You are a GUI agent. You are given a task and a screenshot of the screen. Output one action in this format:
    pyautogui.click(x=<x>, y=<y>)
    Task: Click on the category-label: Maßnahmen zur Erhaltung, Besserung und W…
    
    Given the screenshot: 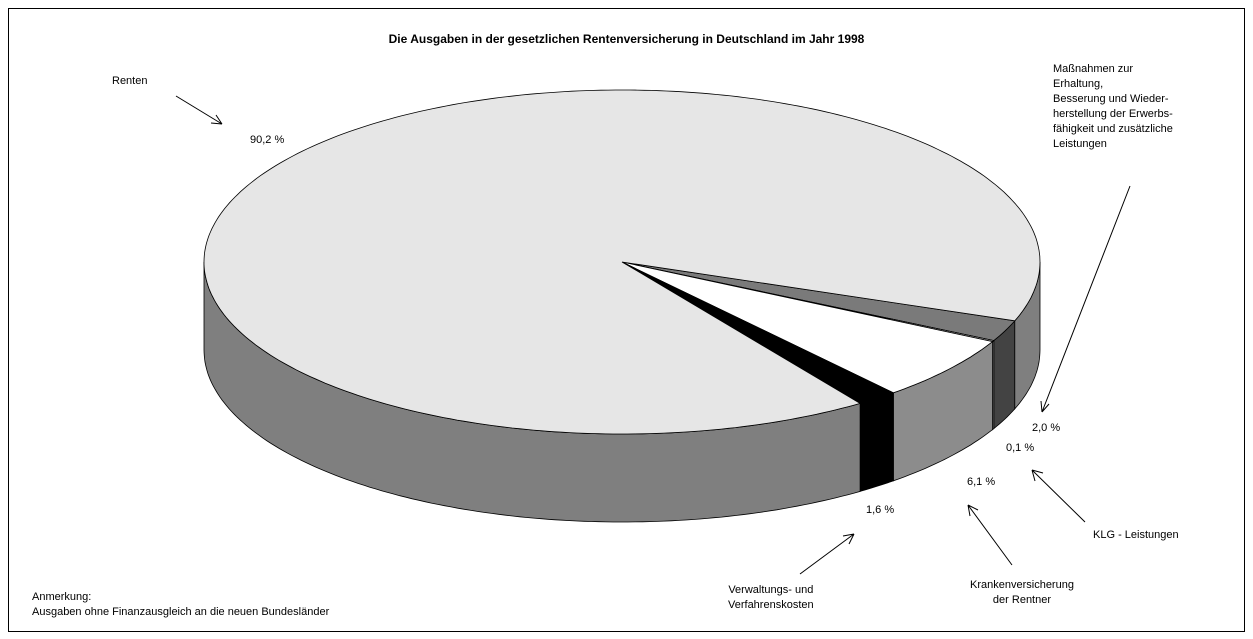 What is the action you would take?
    pyautogui.click(x=1113, y=106)
    